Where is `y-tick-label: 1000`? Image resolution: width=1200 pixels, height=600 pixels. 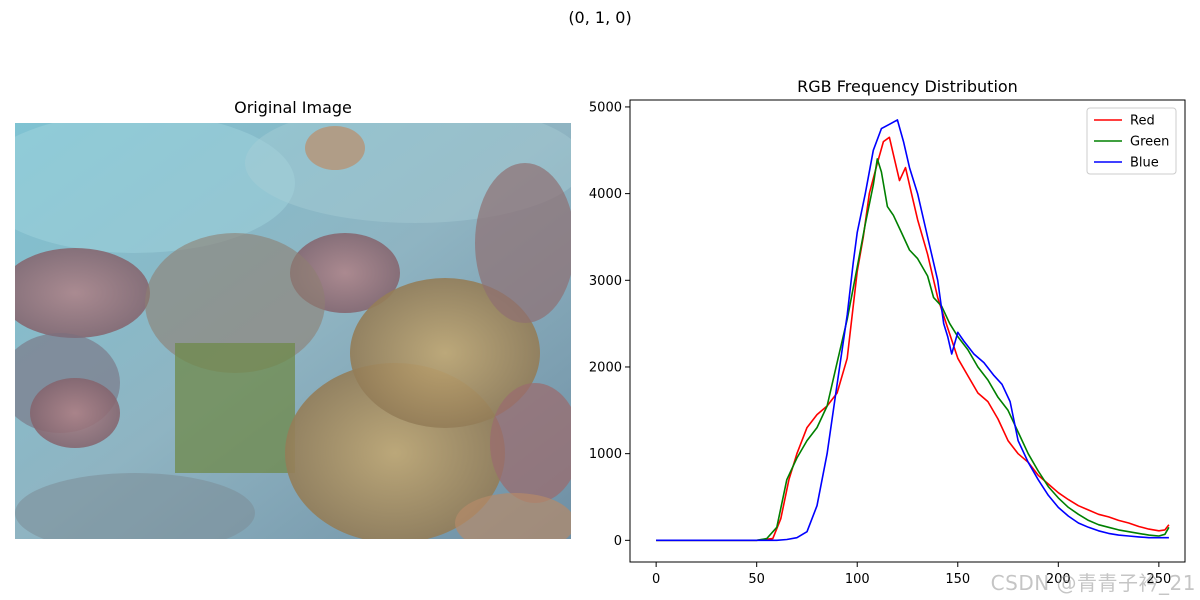
y-tick-label: 1000 is located at coordinates (605, 454).